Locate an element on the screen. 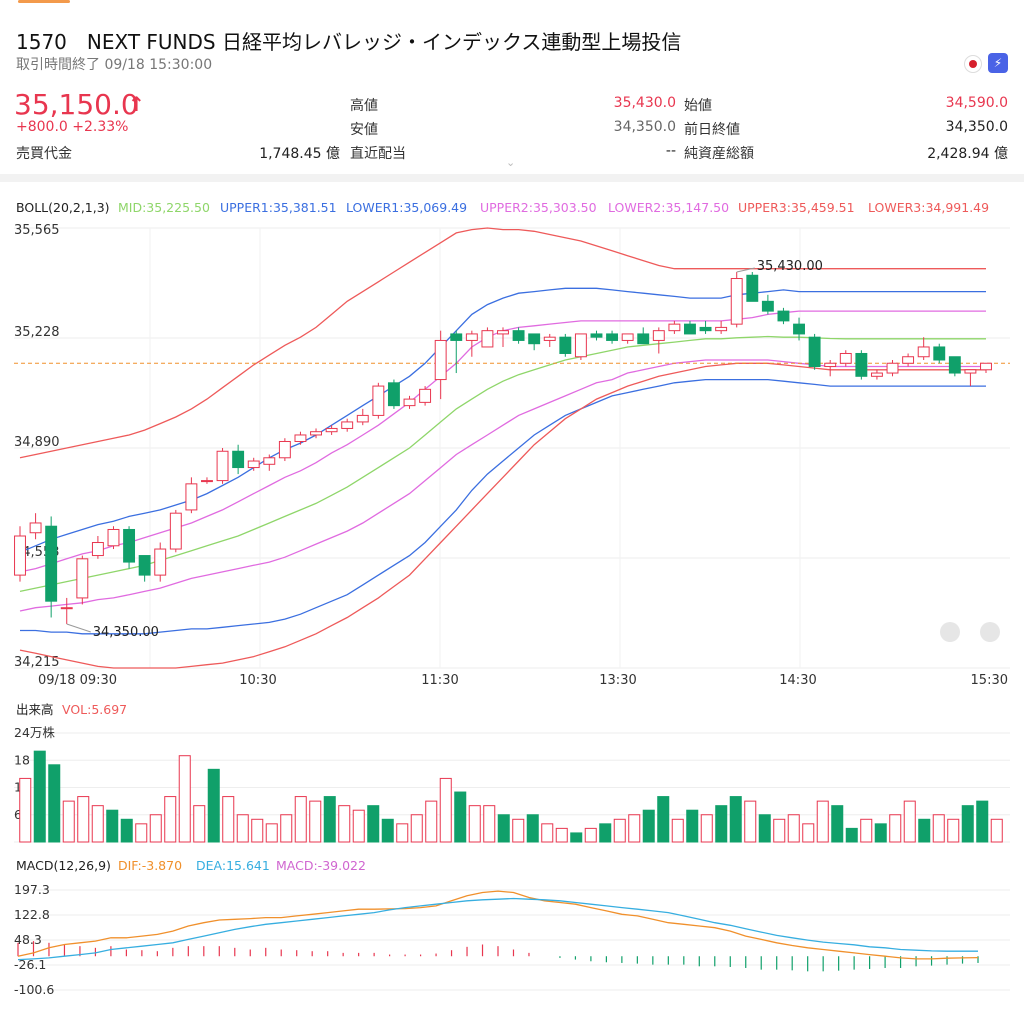 This screenshot has width=1024, height=1010. y-tick-label: 35,565 is located at coordinates (37, 230).